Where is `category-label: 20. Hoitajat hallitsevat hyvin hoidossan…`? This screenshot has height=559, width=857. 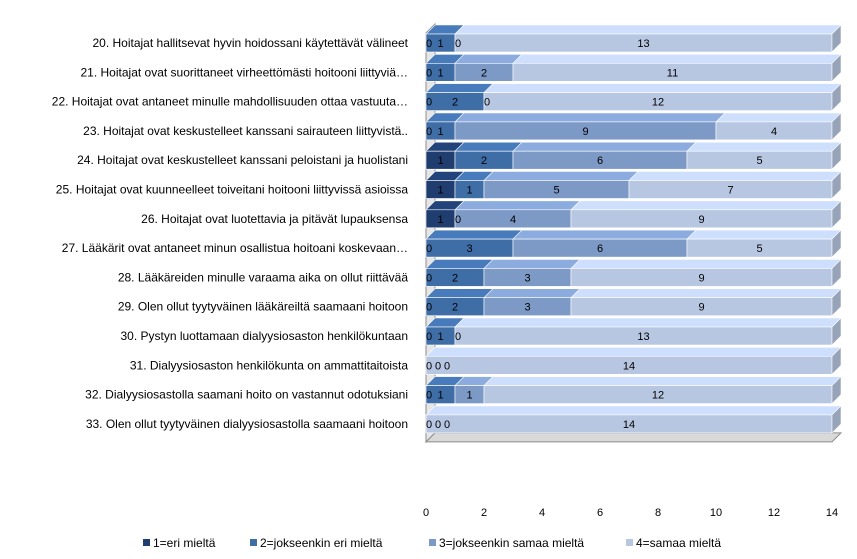 category-label: 20. Hoitajat hallitsevat hyvin hoidossan… is located at coordinates (250, 43).